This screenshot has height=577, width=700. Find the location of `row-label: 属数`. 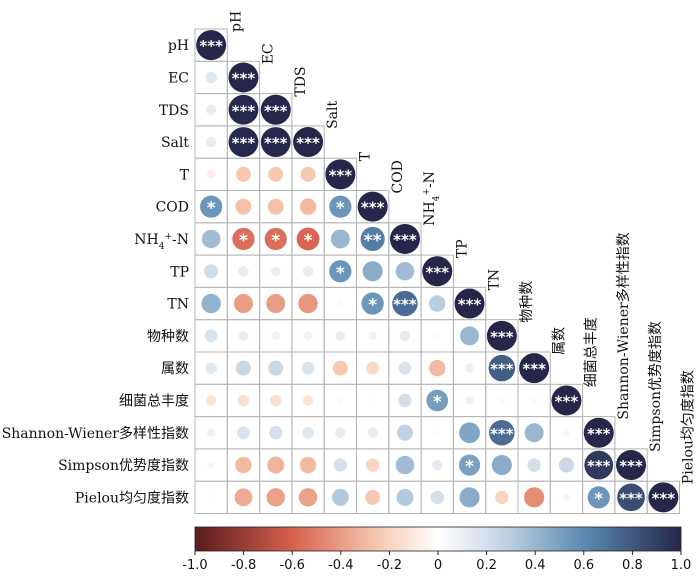

row-label: 属数 is located at coordinates (175, 369).